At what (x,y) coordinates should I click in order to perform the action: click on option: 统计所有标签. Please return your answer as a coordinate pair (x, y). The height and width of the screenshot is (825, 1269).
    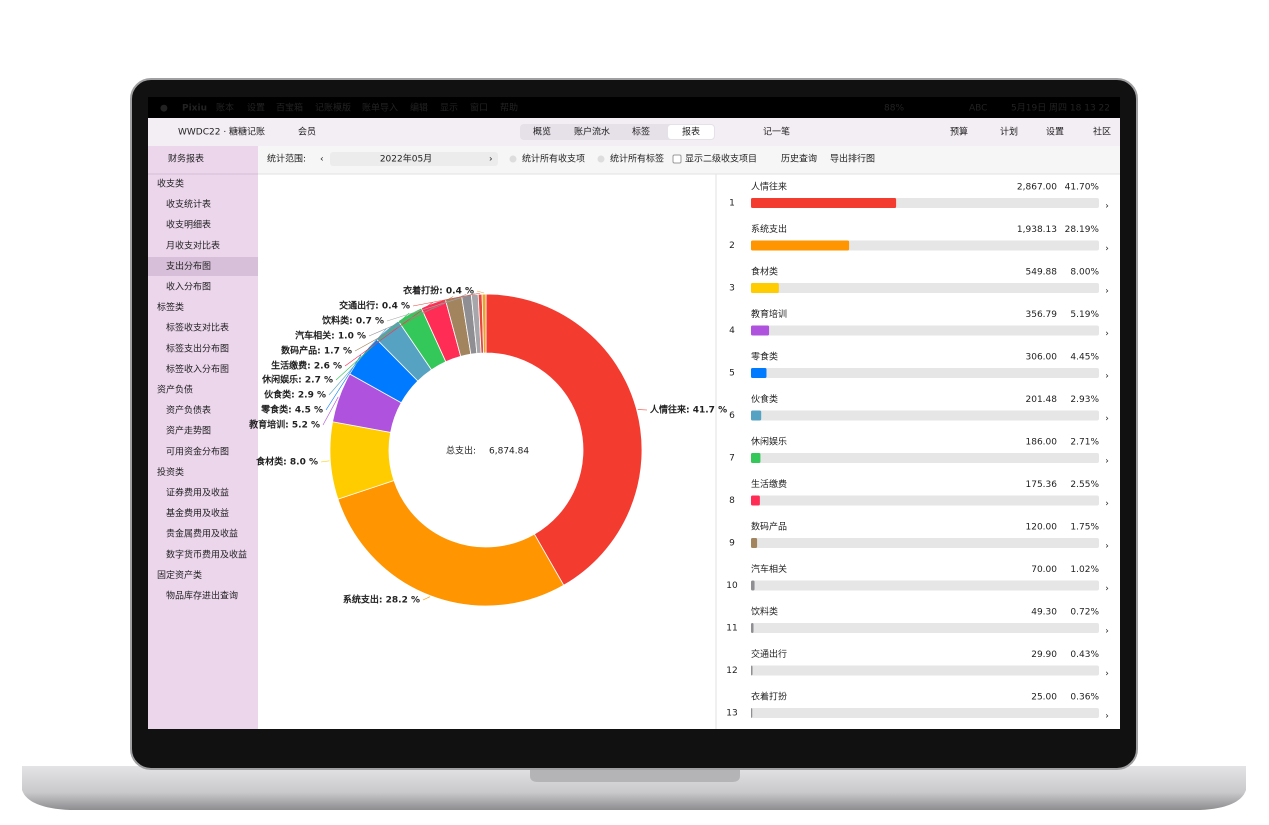
    Looking at the image, I should click on (637, 159).